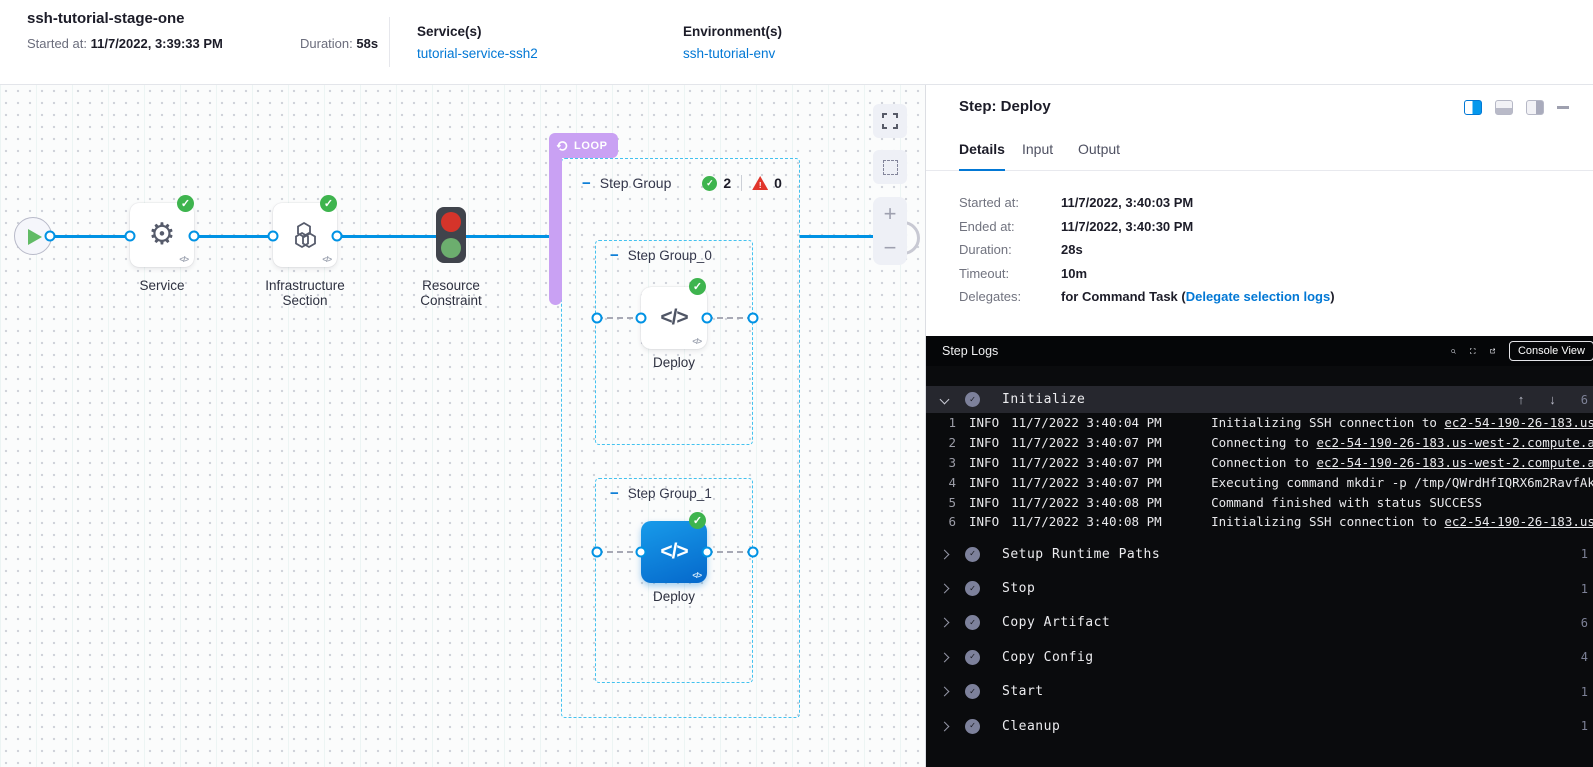 This screenshot has height=767, width=1593. I want to click on service-link: tutorial-service-ssh2, so click(477, 53).